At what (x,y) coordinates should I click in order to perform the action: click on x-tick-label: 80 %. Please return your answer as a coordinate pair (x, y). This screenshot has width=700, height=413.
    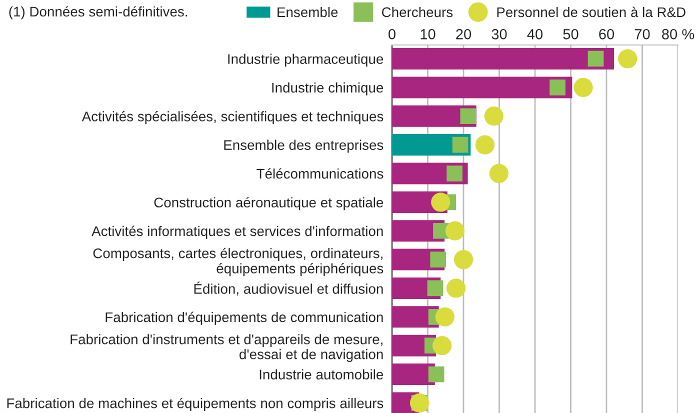
    Looking at the image, I should click on (678, 34).